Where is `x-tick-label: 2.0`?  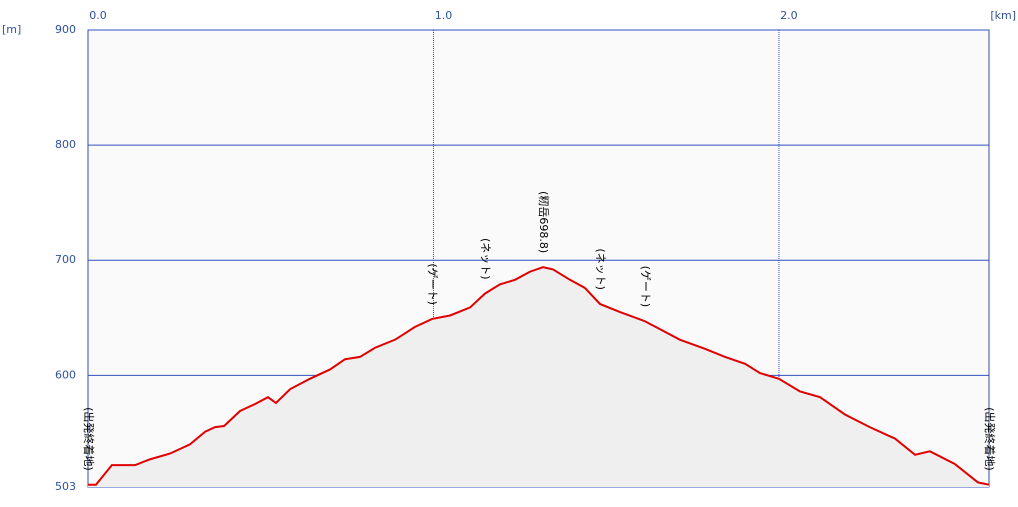 x-tick-label: 2.0 is located at coordinates (789, 15).